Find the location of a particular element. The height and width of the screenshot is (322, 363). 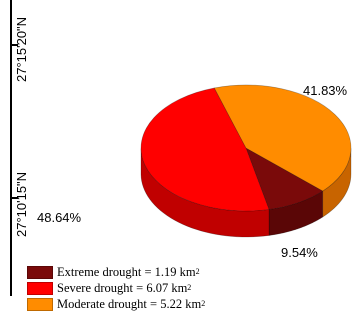

legend-label-severe: Severe drought = 6.07 km is located at coordinates (122, 287).